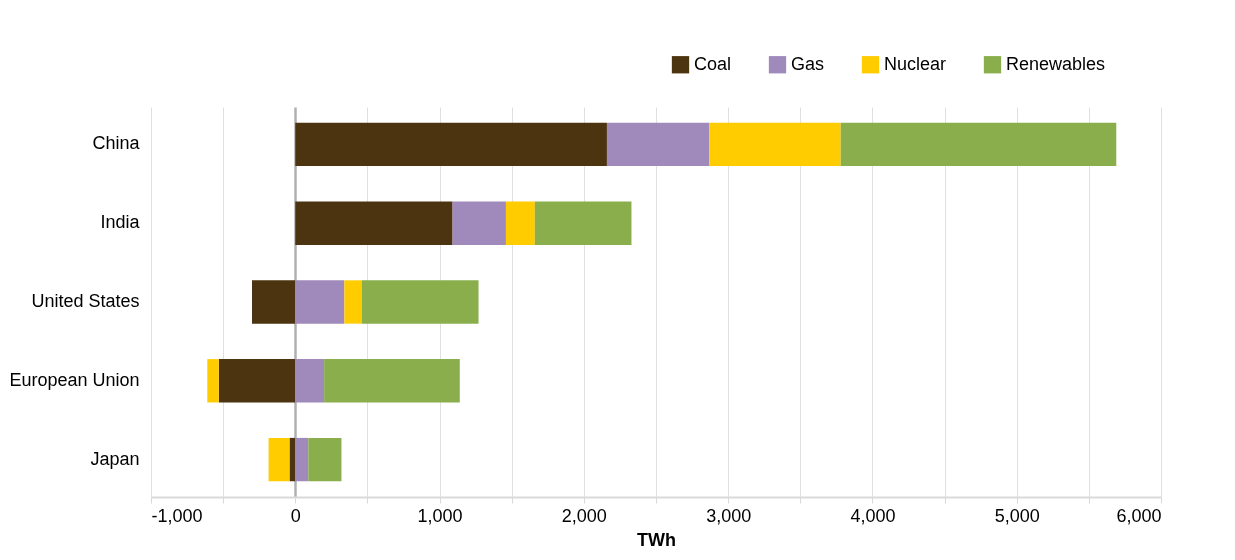  Describe the element at coordinates (729, 515) in the screenshot. I see `x-tick-label: 3,000` at that location.